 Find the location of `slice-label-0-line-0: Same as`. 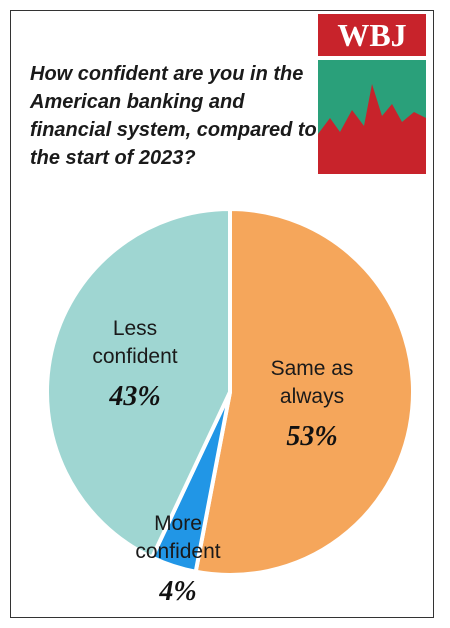

slice-label-0-line-0: Same as is located at coordinates (312, 368).